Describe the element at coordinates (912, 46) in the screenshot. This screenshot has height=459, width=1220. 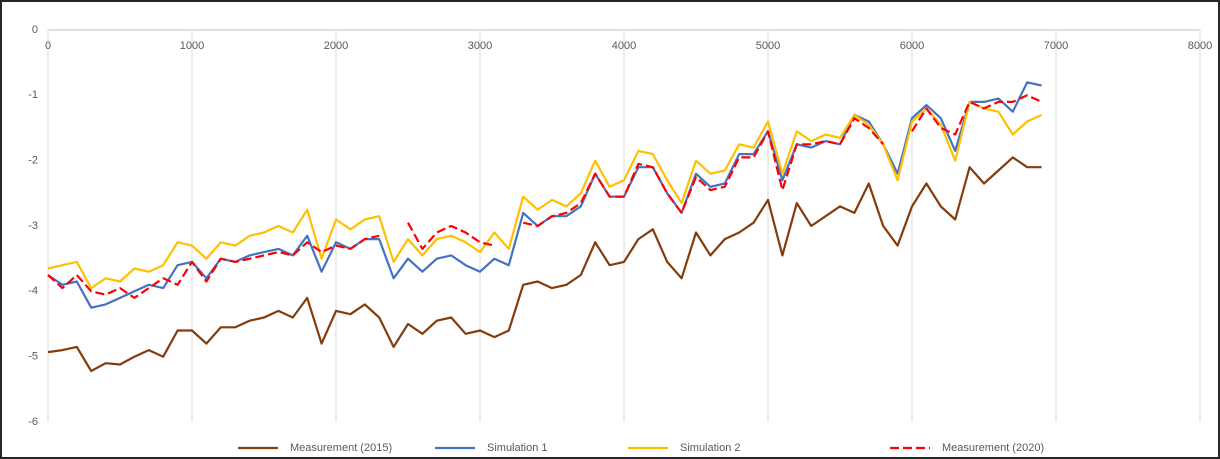
I see `x-tick-label: 6000` at that location.